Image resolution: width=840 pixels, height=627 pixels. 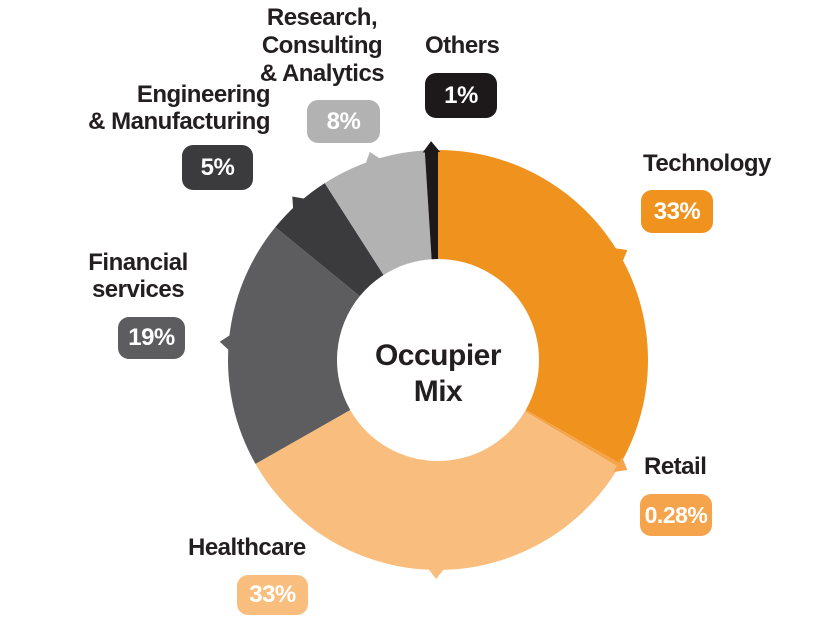 I want to click on segment-value-badge-engineering-manufacturing: 5%, so click(x=217, y=167).